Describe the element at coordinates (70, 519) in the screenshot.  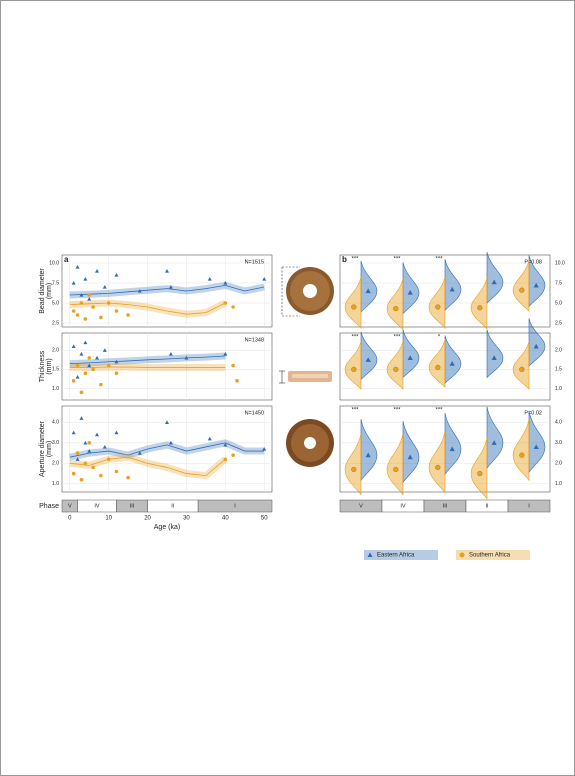
I see `x-tick-label: 0` at that location.